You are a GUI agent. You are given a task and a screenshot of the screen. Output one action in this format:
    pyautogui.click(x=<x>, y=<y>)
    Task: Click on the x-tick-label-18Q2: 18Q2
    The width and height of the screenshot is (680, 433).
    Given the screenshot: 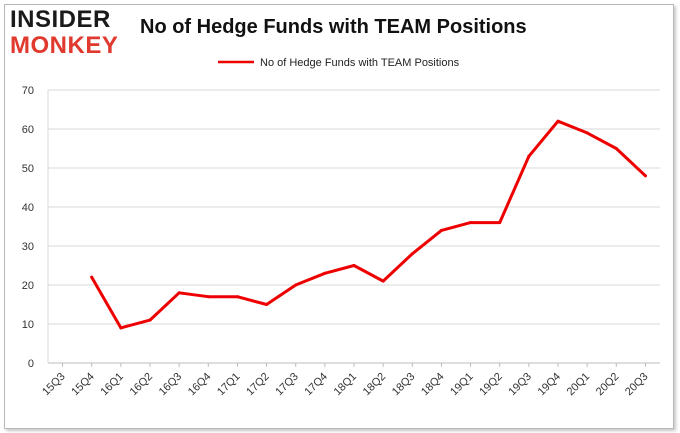 What is the action you would take?
    pyautogui.click(x=375, y=385)
    